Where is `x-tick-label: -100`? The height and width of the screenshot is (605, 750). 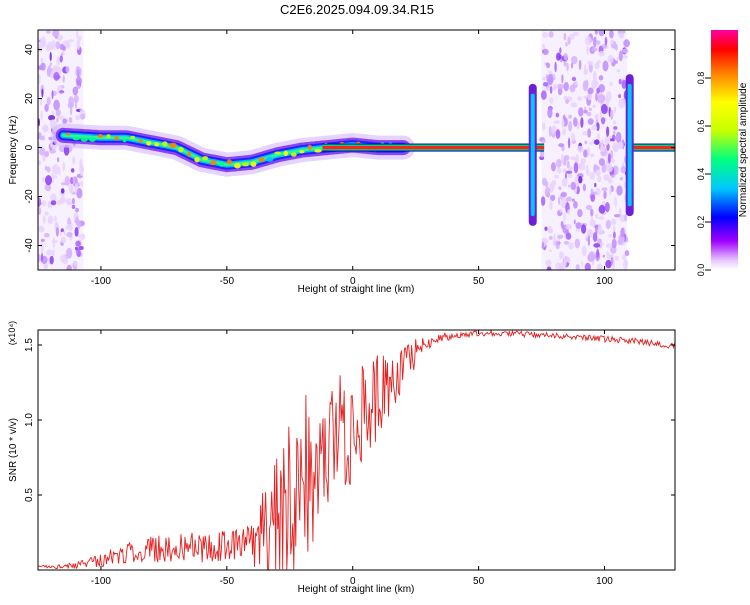
x-tick-label: -100 is located at coordinates (101, 581).